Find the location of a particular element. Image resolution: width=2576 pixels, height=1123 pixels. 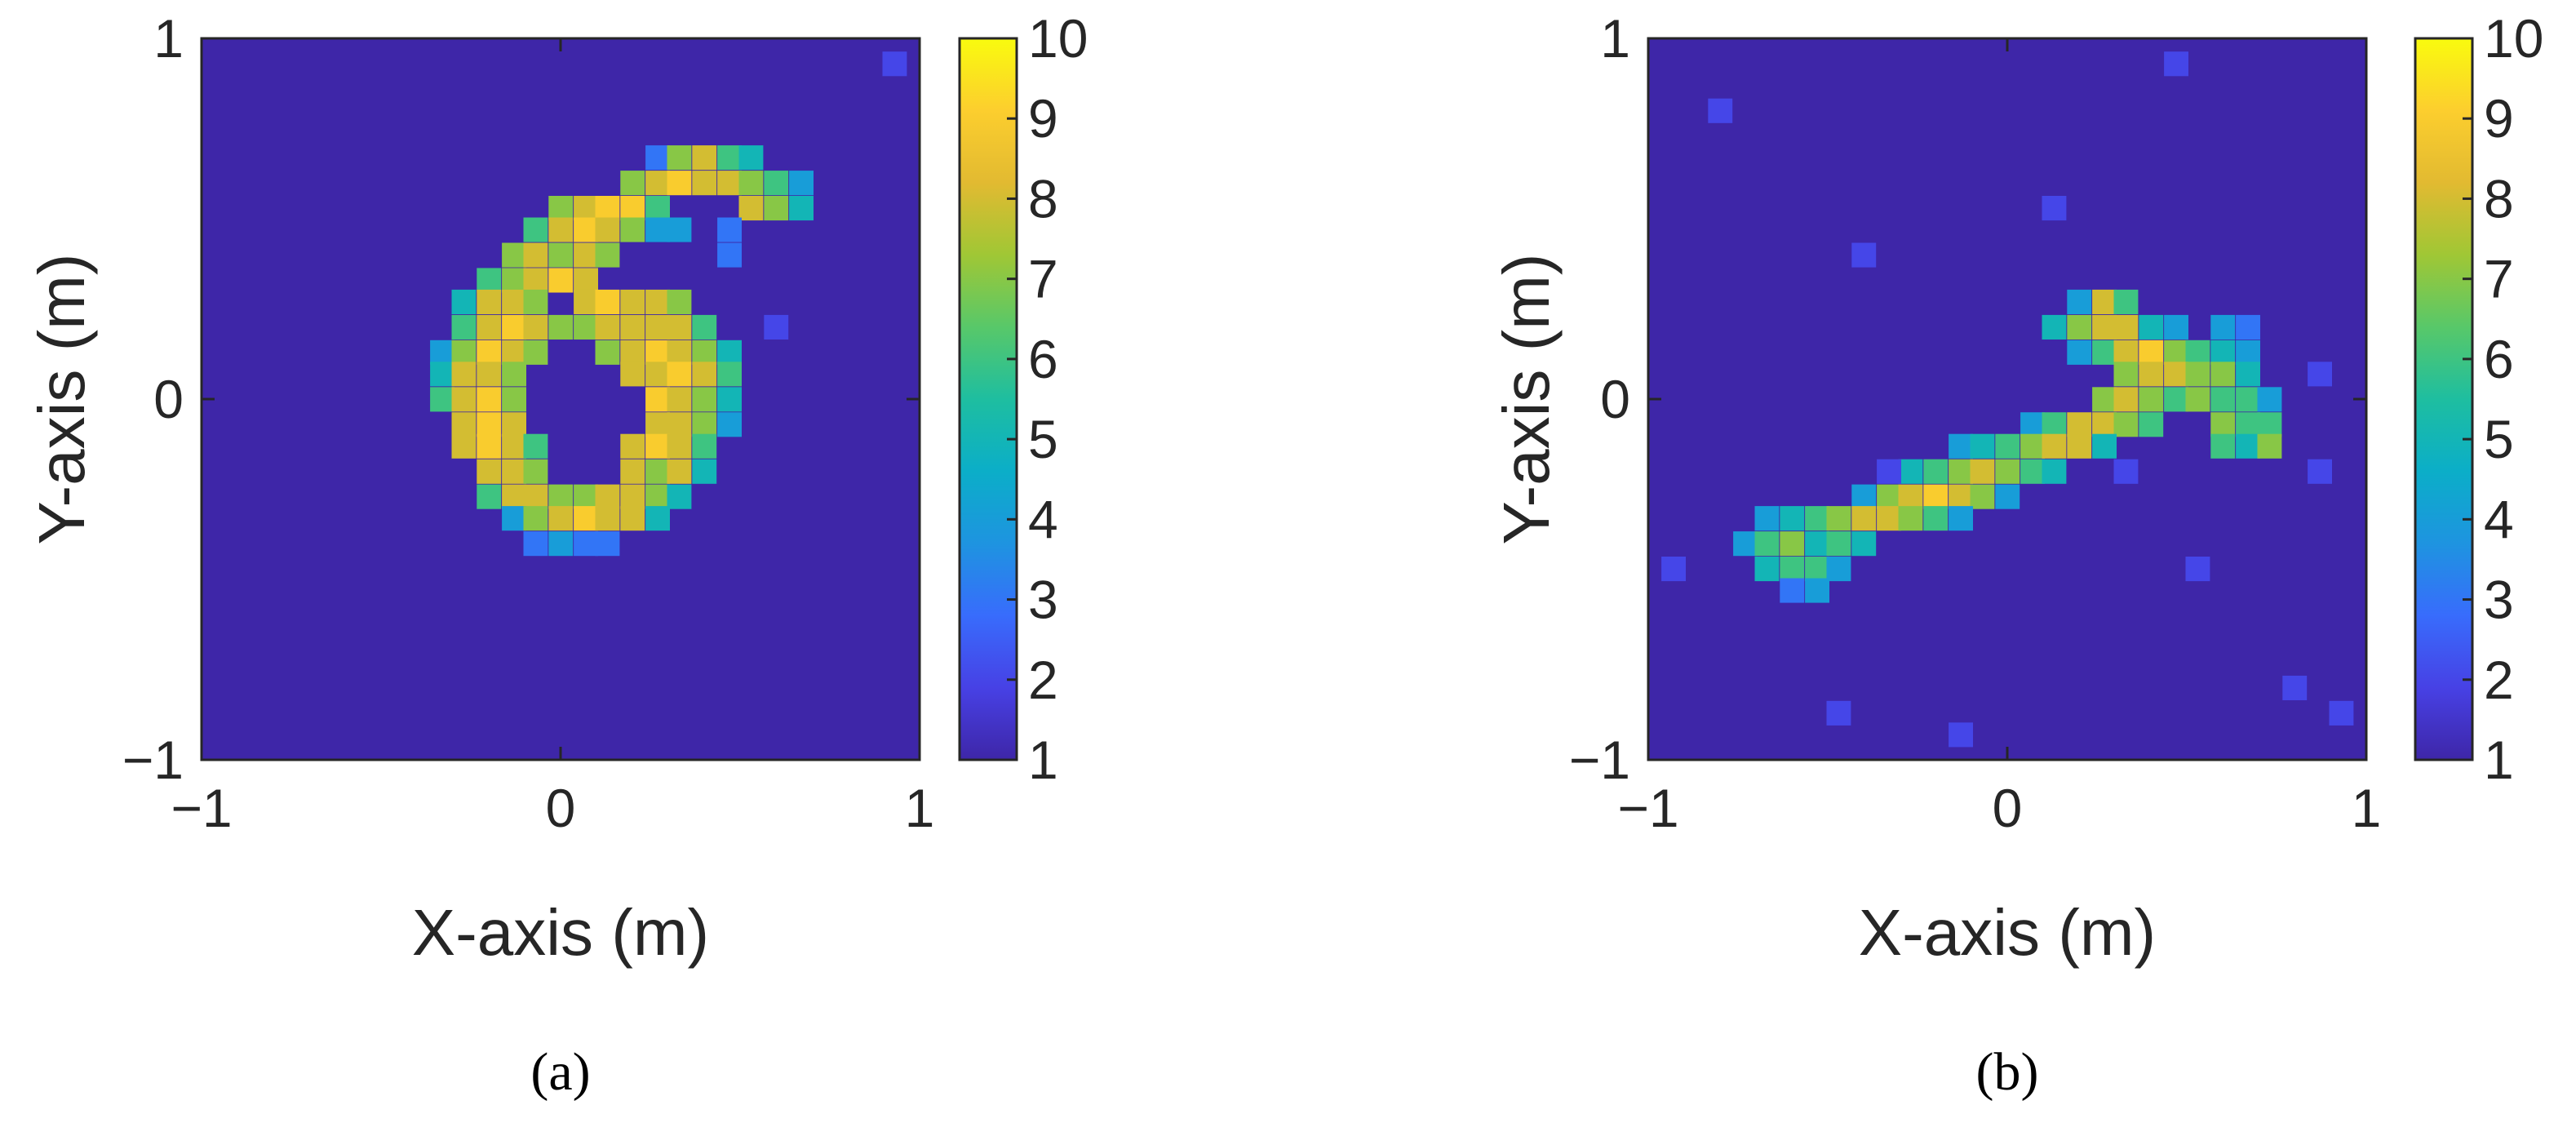

colorbar-tick-label: 10 is located at coordinates (2513, 38).